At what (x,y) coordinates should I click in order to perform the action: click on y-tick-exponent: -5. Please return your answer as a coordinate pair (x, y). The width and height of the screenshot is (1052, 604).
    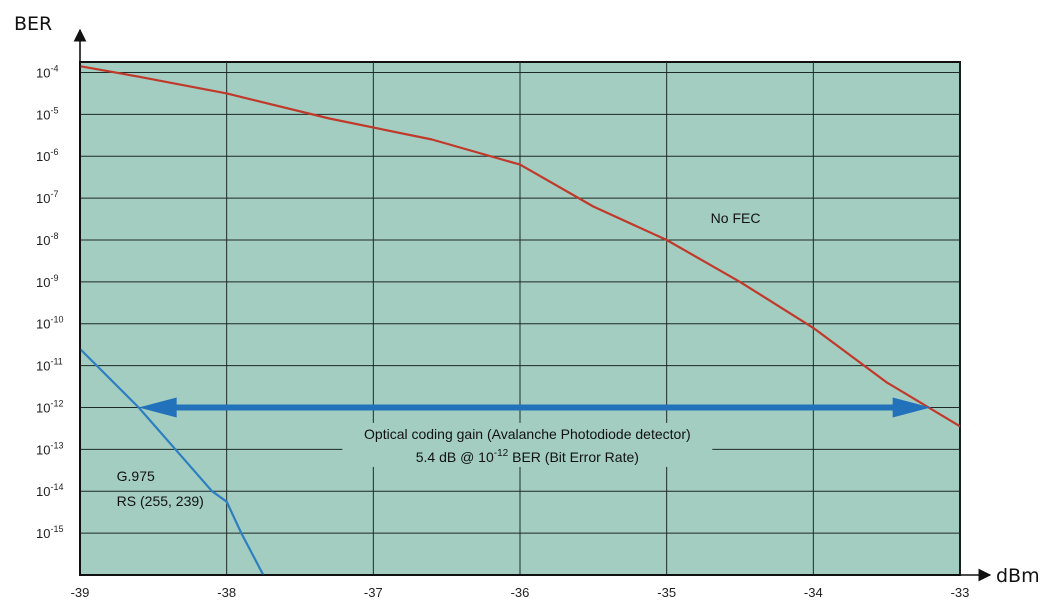
    Looking at the image, I should click on (54, 110).